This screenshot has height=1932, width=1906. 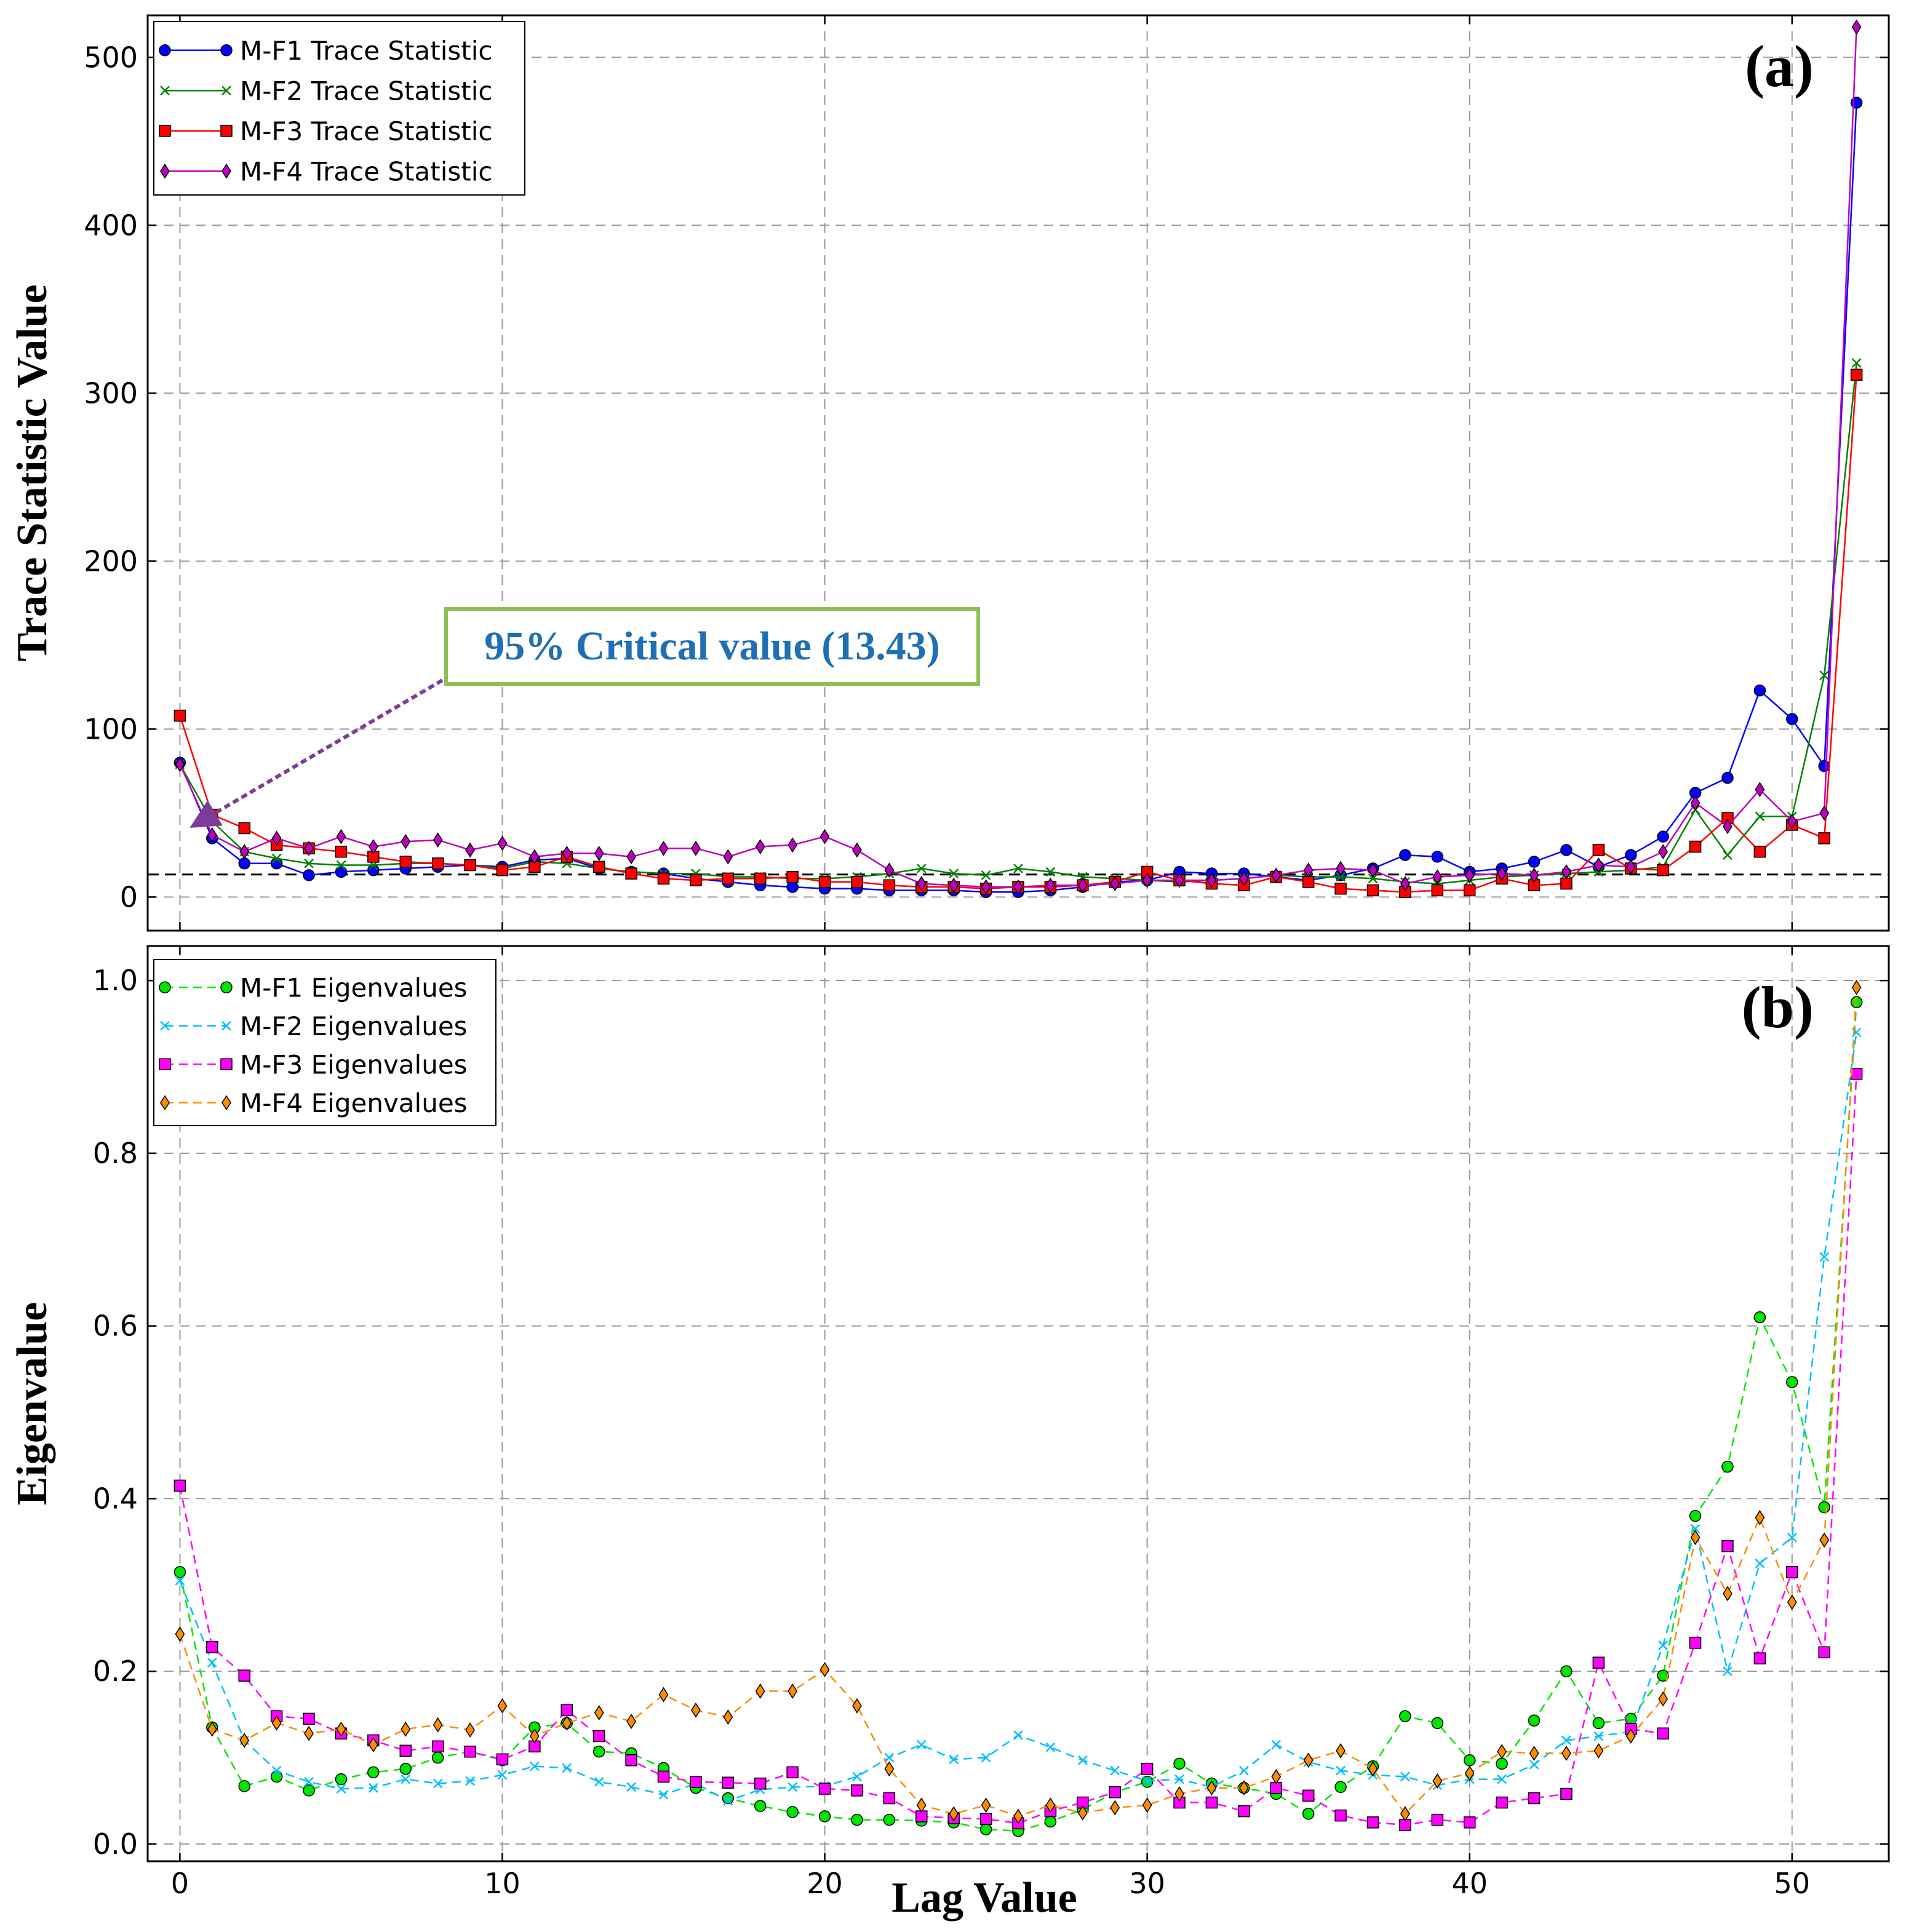 I want to click on panel-a-y-tick-label: 300, so click(x=111, y=393).